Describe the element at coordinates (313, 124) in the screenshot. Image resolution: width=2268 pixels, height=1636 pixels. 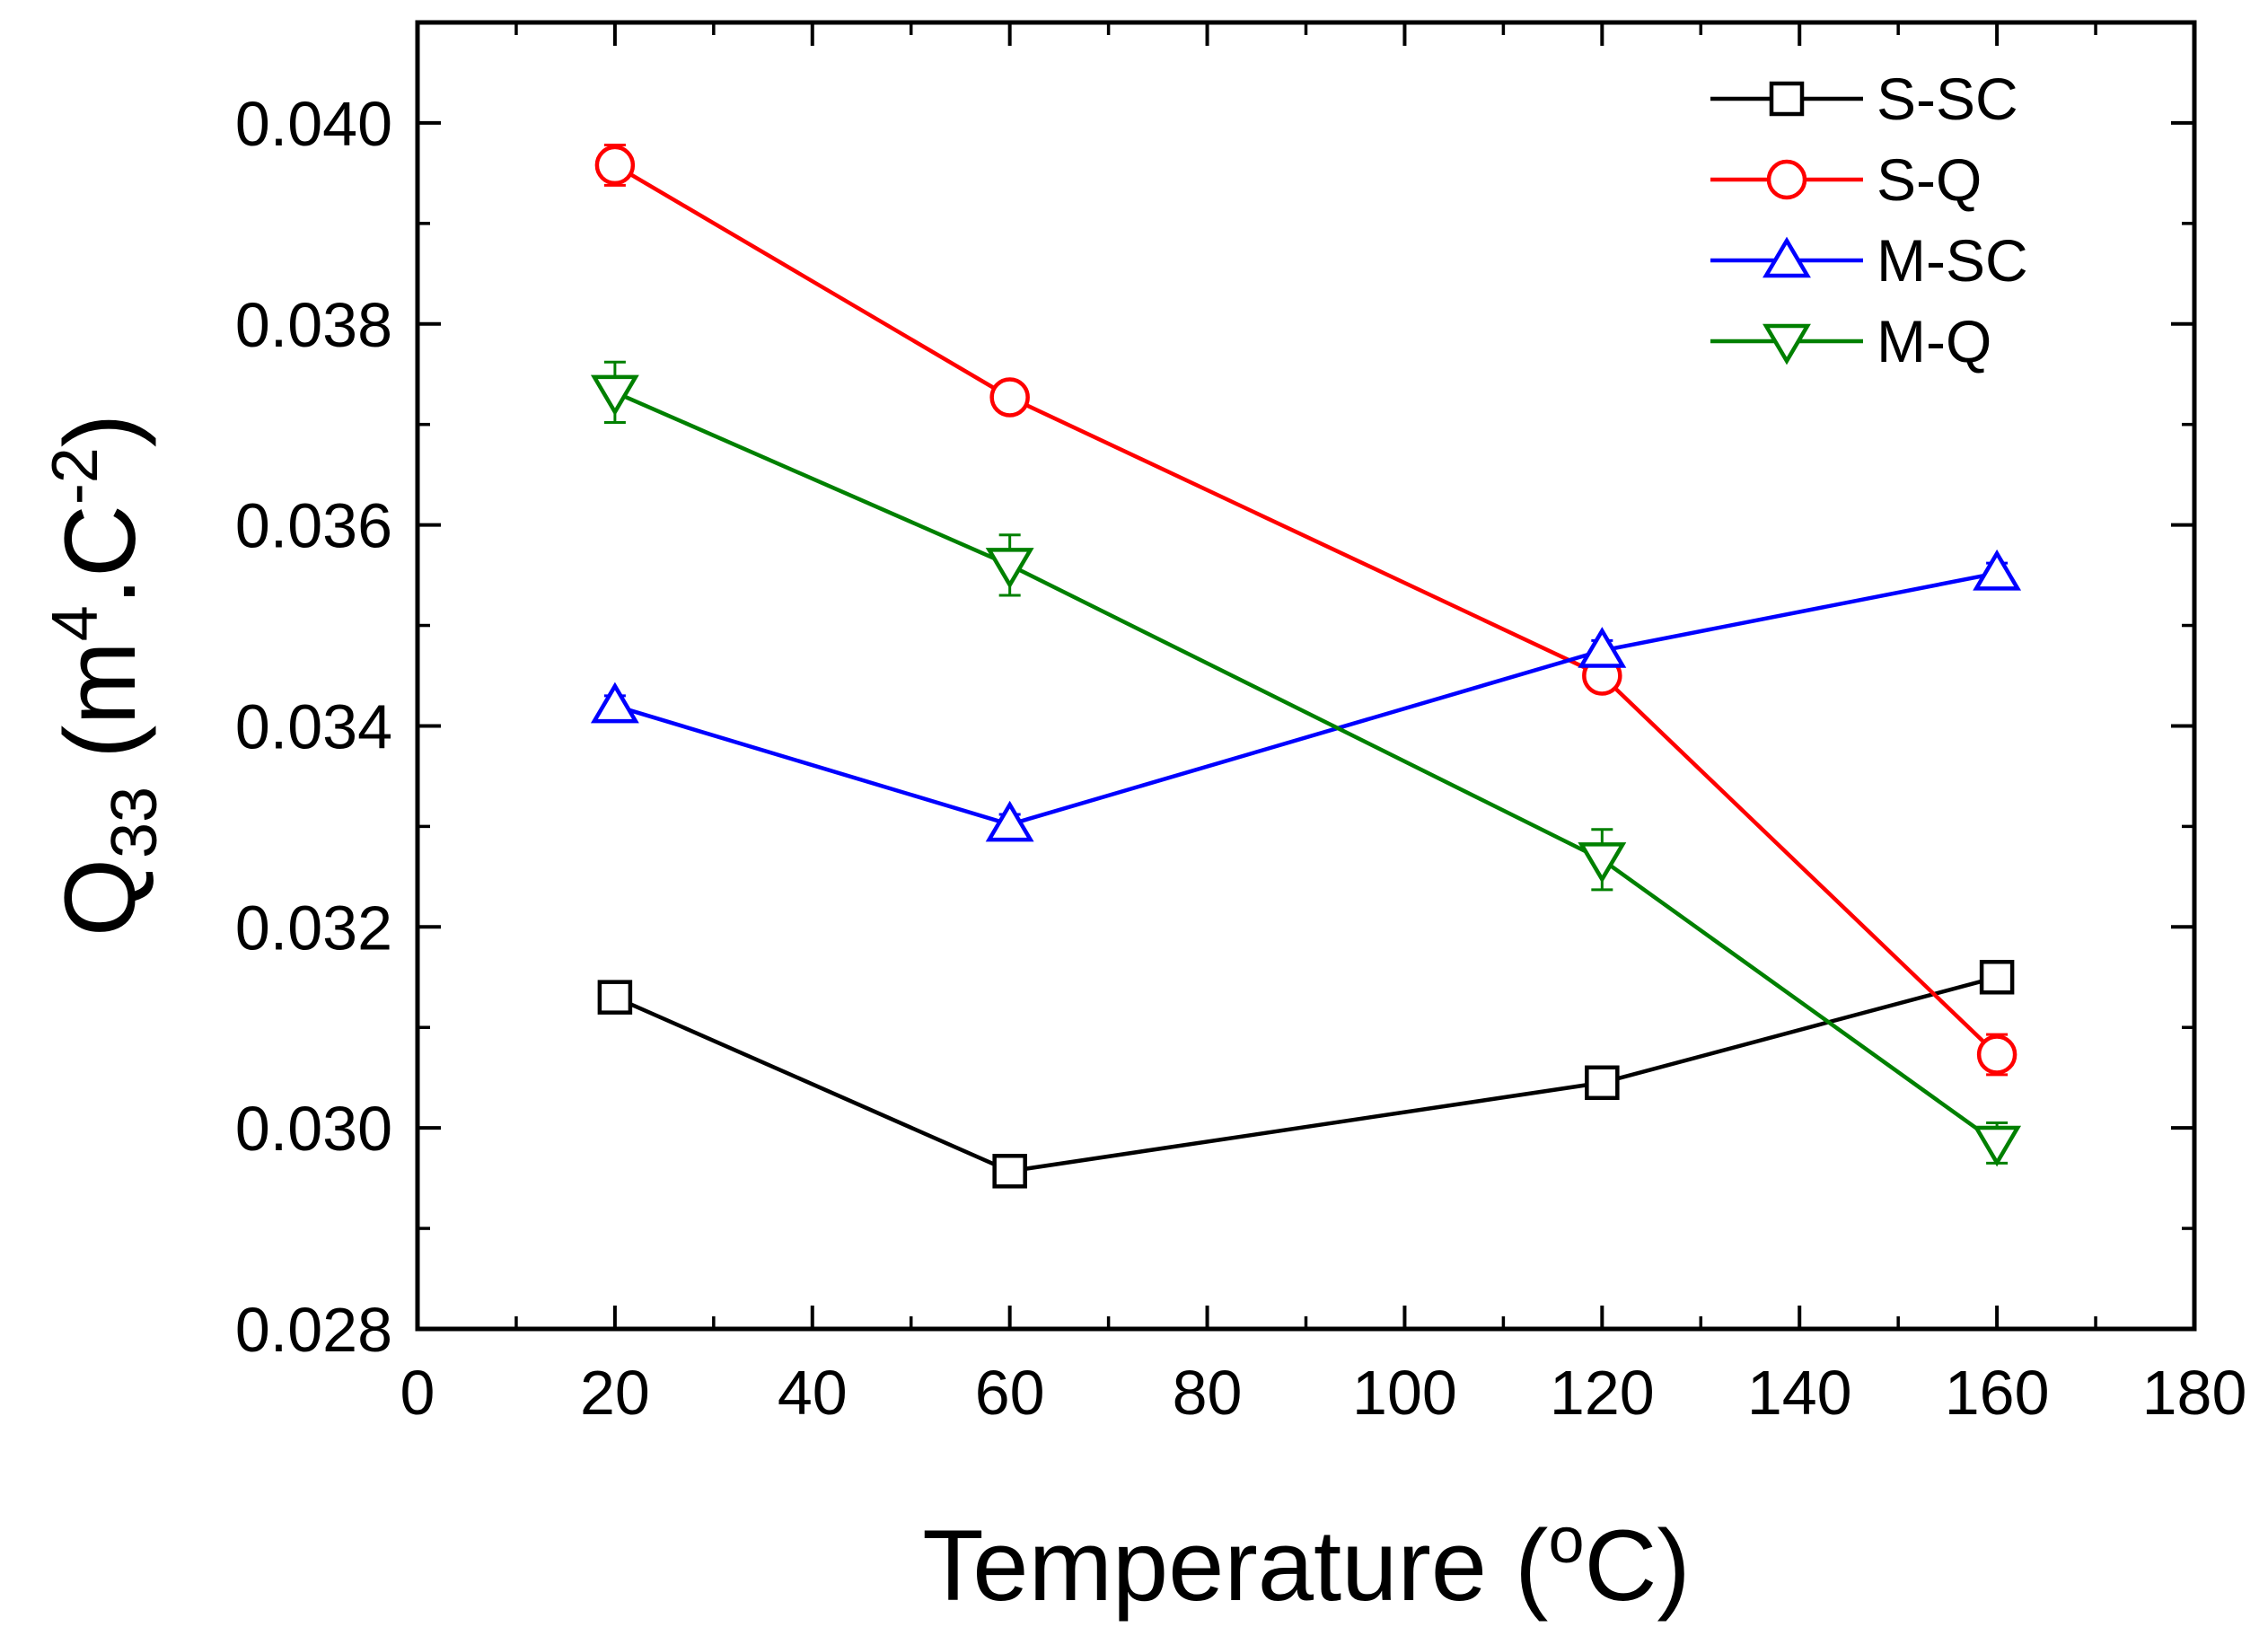
I see `y-tick-label: 0.040` at that location.